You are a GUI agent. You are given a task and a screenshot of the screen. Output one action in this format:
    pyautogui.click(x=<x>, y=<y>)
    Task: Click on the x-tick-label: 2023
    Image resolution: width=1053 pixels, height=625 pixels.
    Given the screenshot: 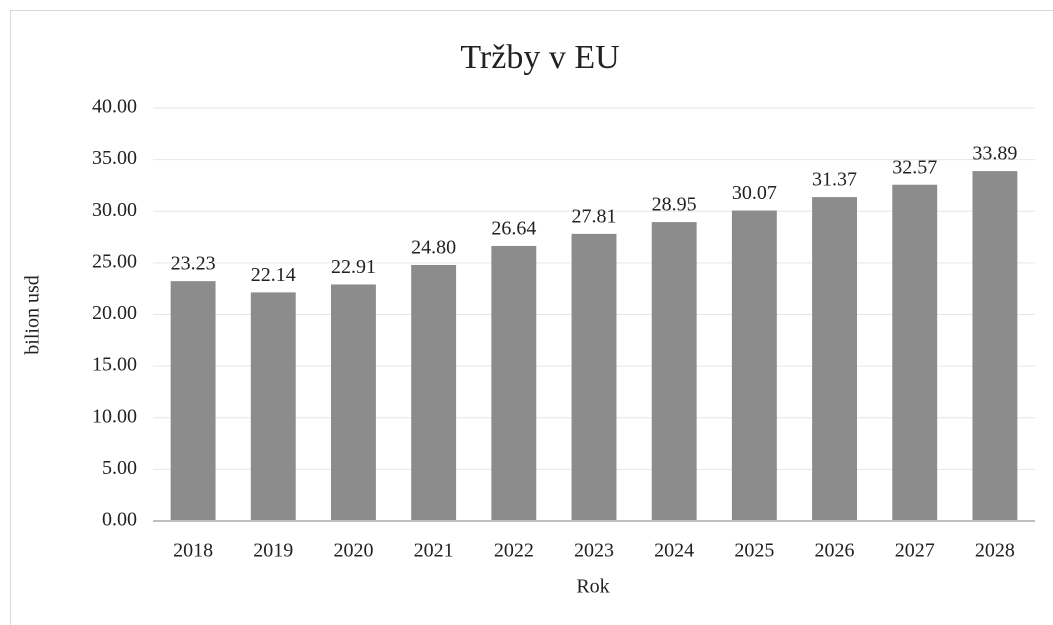 What is the action you would take?
    pyautogui.click(x=594, y=551)
    